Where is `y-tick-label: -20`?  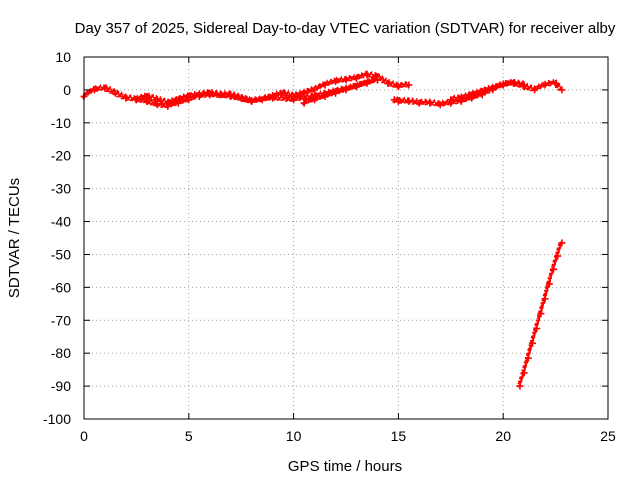 y-tick-label: -20 is located at coordinates (61, 156).